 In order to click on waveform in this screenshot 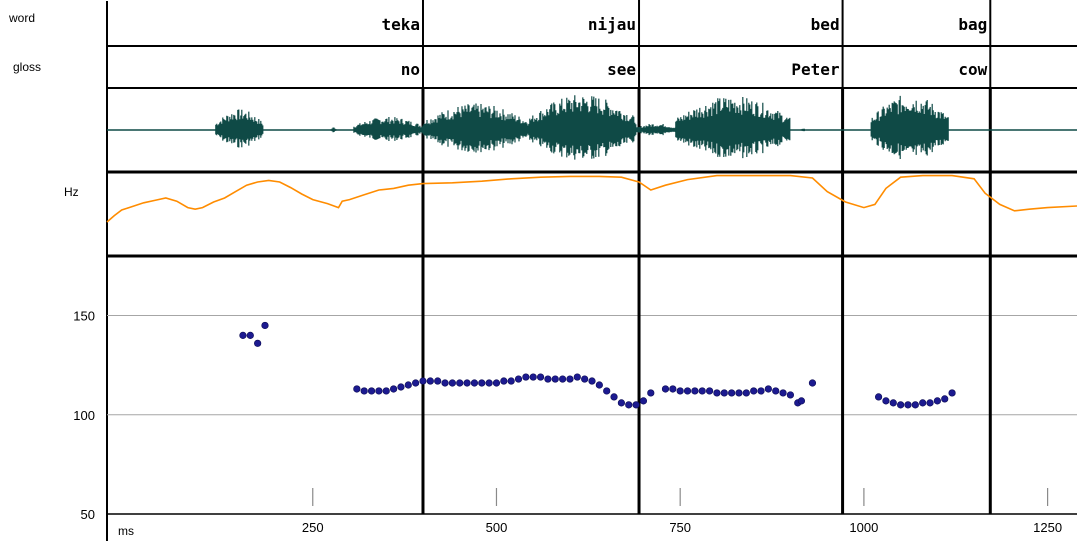, I will do `click(592, 127)`.